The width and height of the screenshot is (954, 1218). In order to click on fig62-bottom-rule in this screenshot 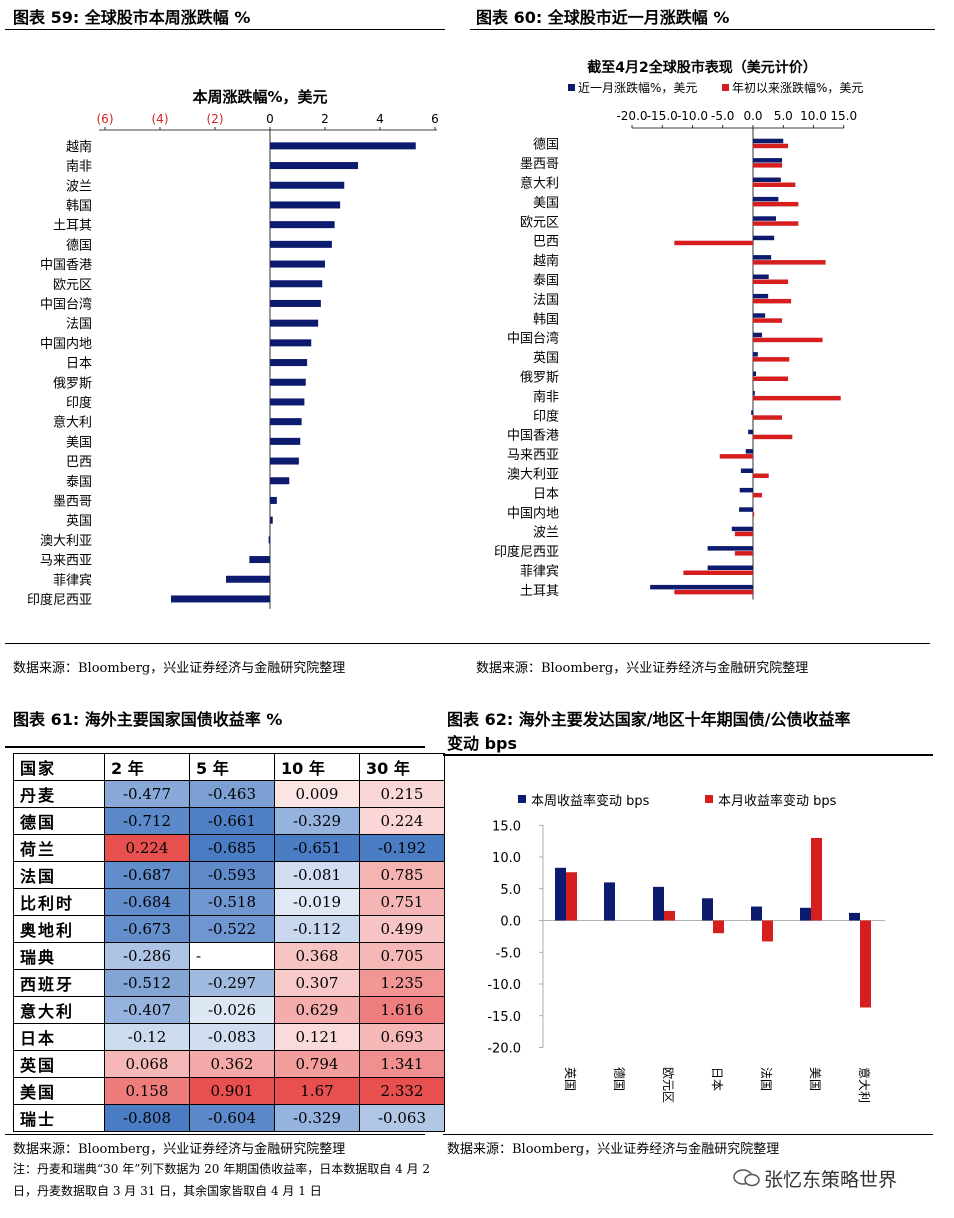, I will do `click(688, 1134)`.